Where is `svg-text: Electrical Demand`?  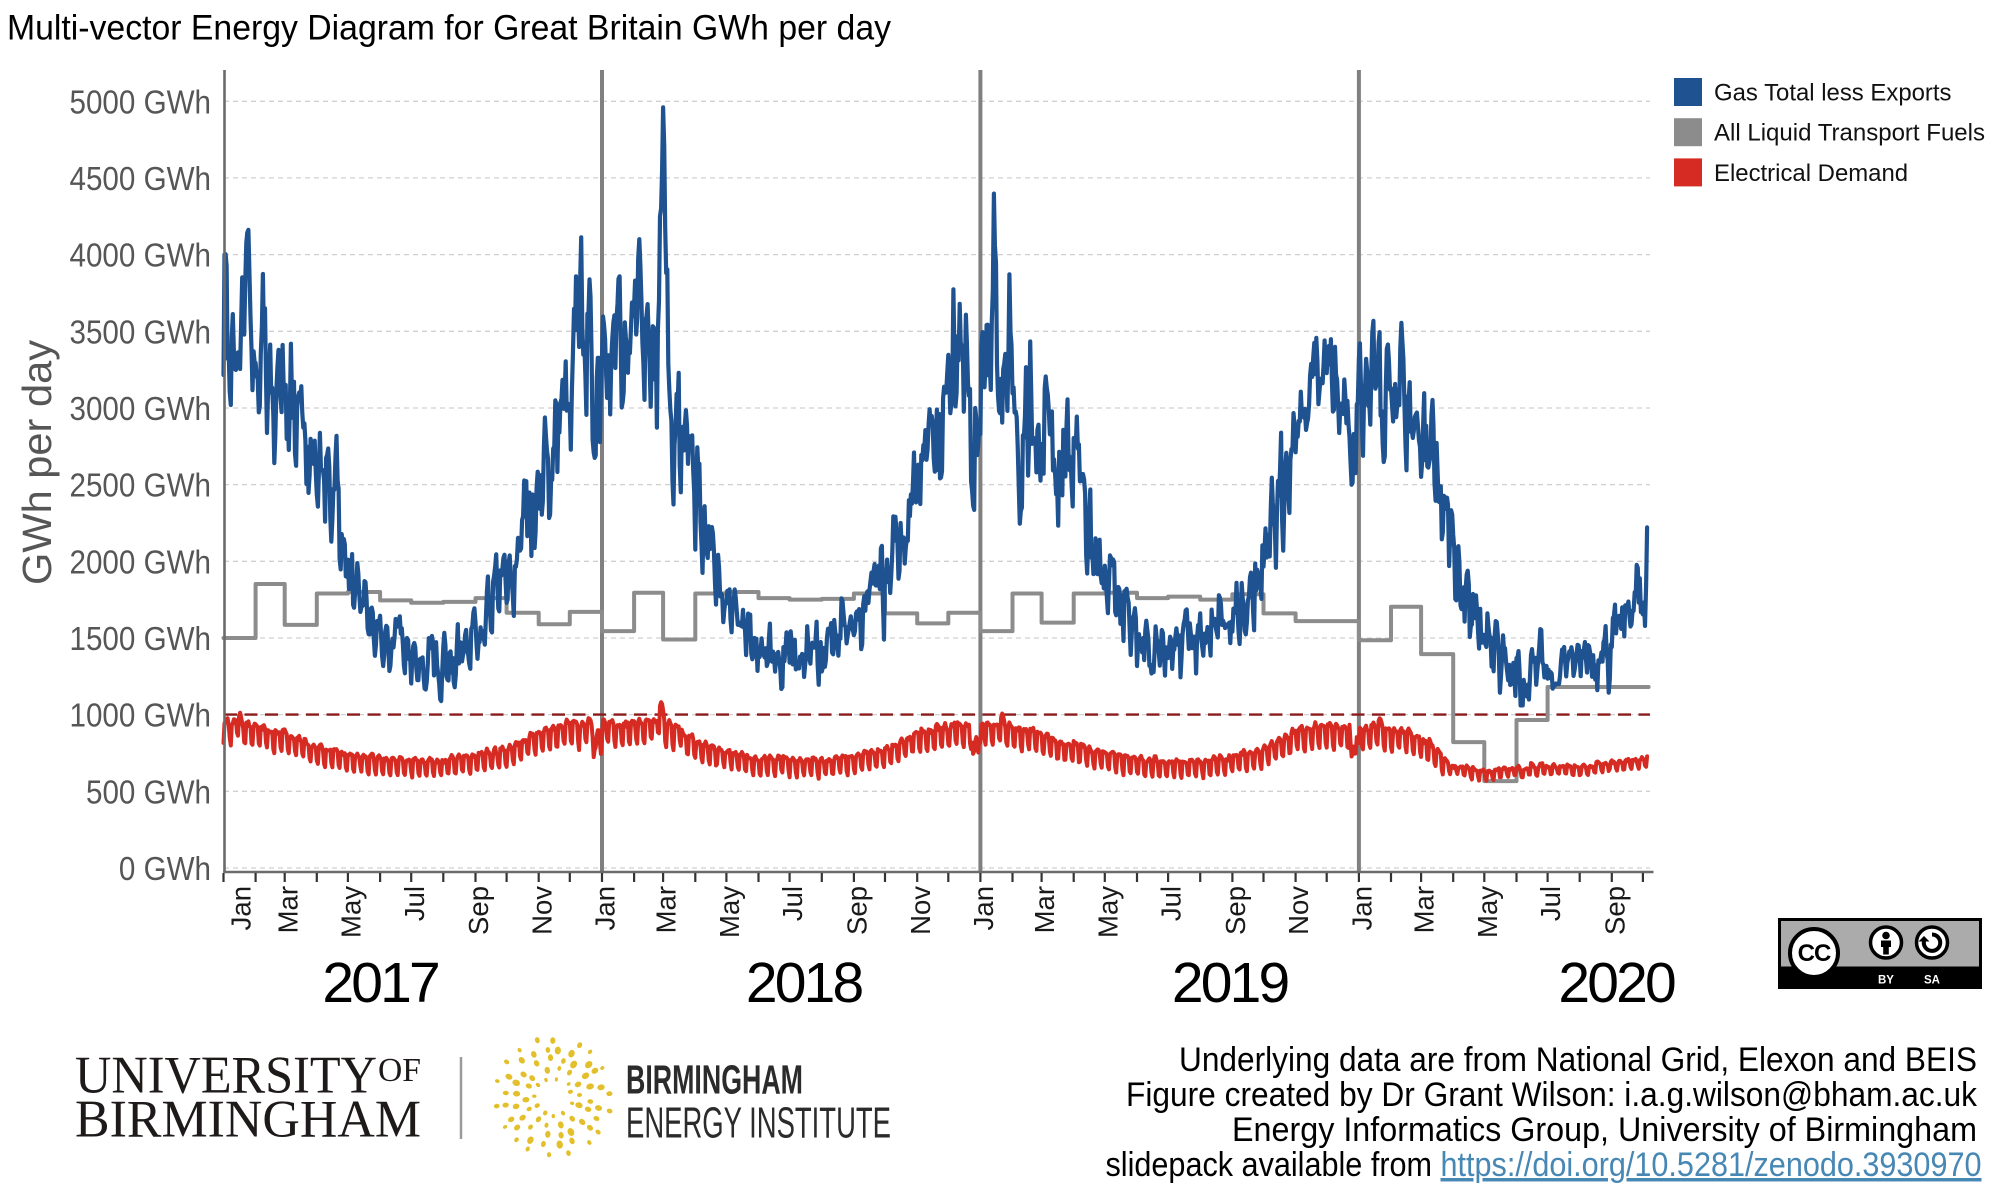 svg-text: Electrical Demand is located at coordinates (1811, 173).